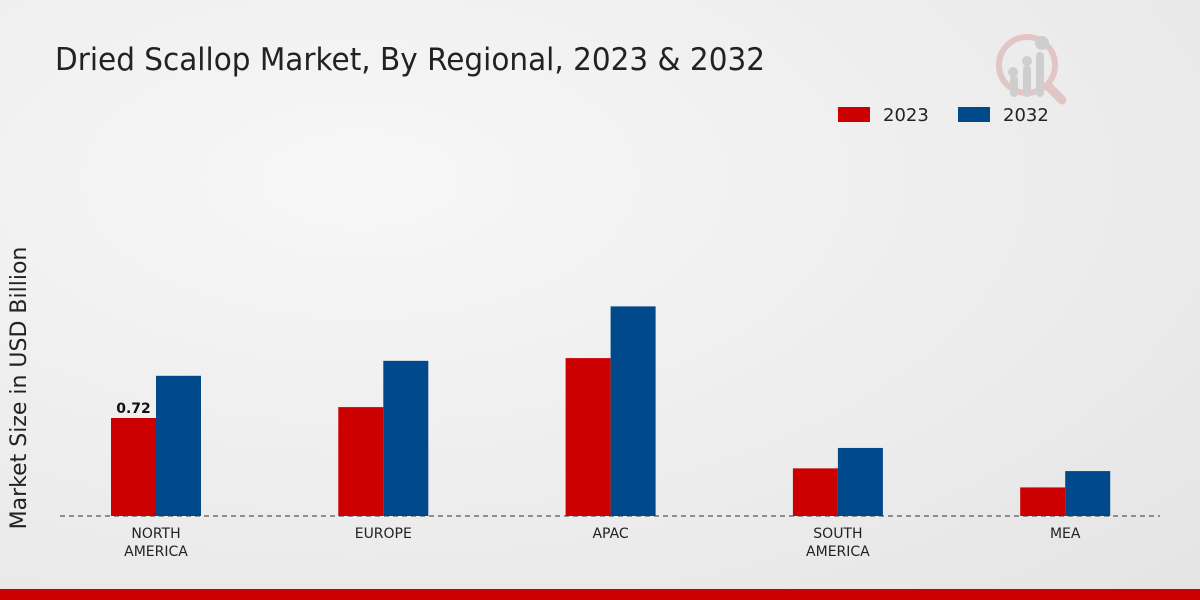  I want to click on data-label: 0.72, so click(133, 409).